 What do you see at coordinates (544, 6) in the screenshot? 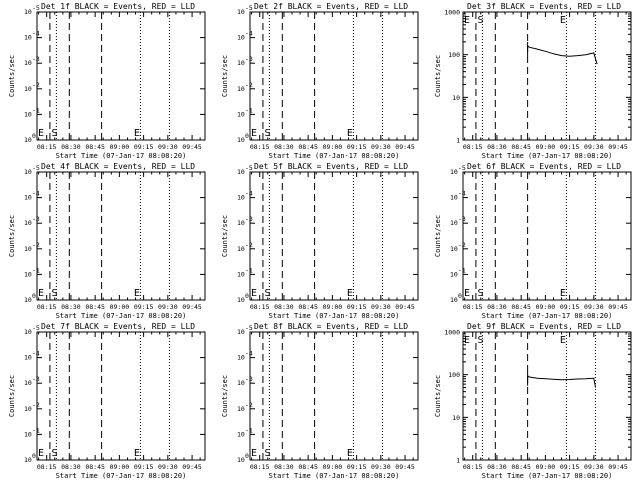
I see `panel-title: Det 3f BLACK = Events, RED = LLD` at bounding box center [544, 6].